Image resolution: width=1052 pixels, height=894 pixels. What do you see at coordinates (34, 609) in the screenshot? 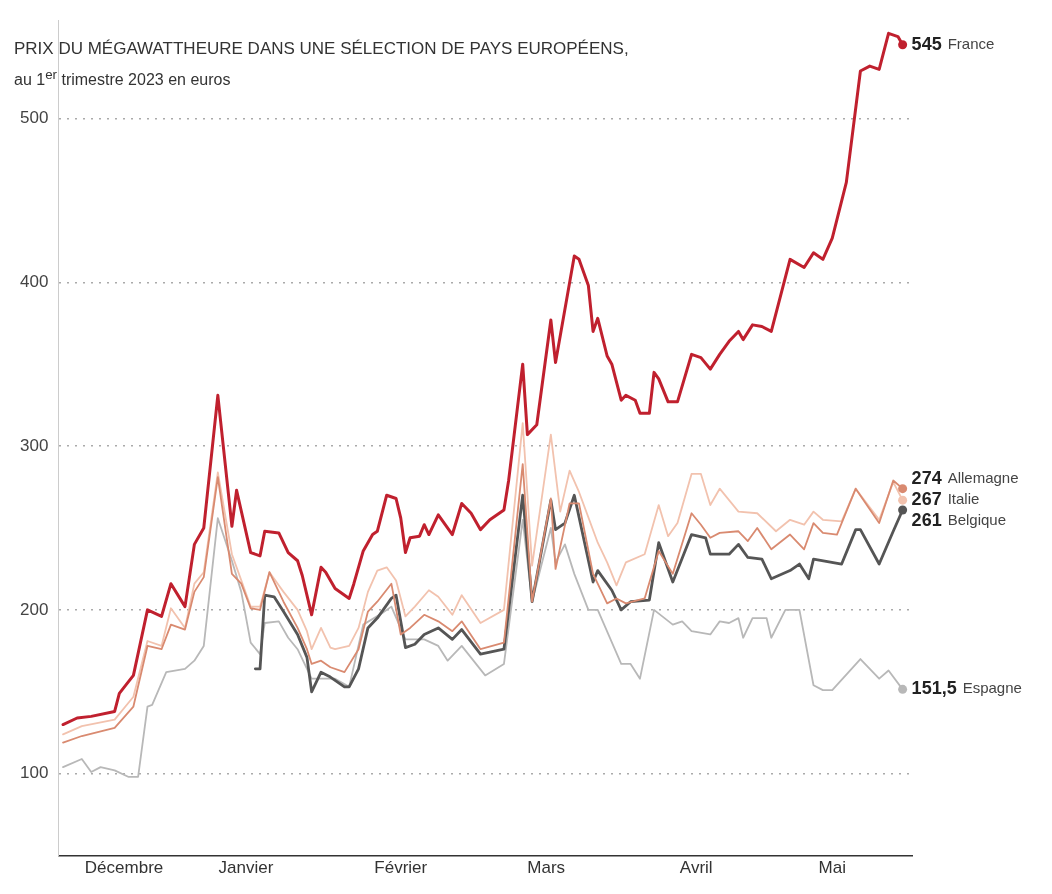
I see `y-tick-label: 200` at bounding box center [34, 609].